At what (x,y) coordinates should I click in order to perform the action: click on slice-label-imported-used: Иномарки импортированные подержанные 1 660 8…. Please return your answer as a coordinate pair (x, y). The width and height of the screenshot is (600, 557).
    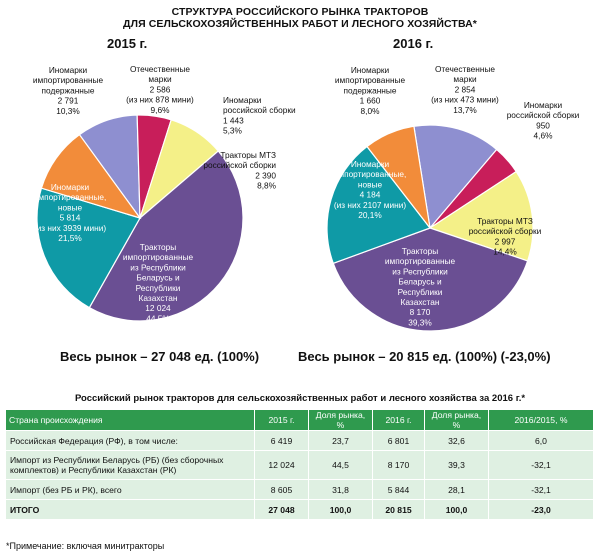
    Looking at the image, I should click on (370, 90).